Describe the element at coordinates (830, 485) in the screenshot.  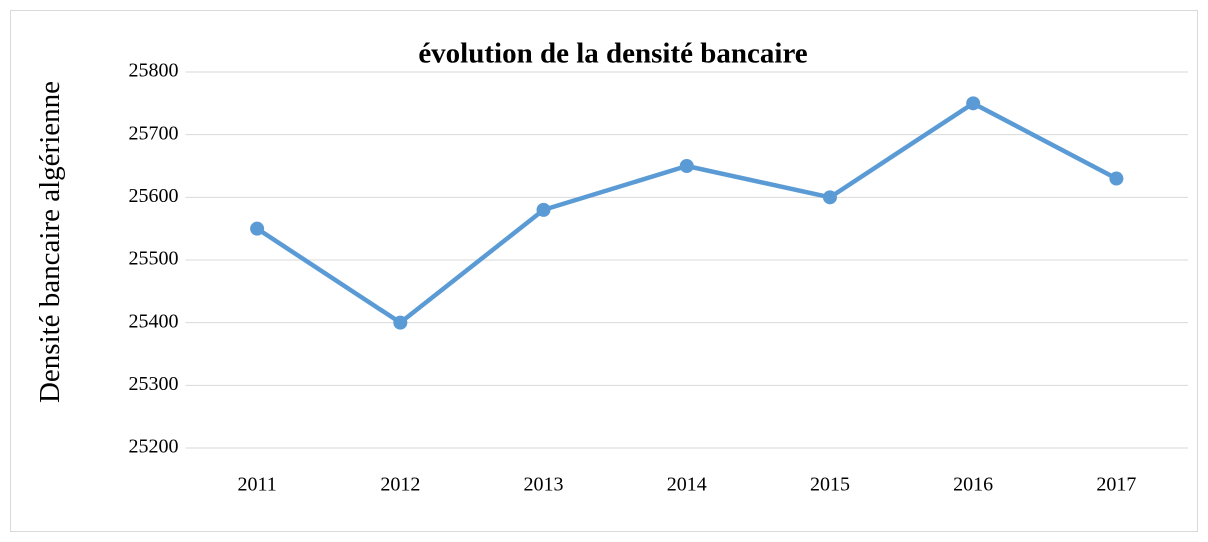
I see `x-tick-label: 2015` at that location.